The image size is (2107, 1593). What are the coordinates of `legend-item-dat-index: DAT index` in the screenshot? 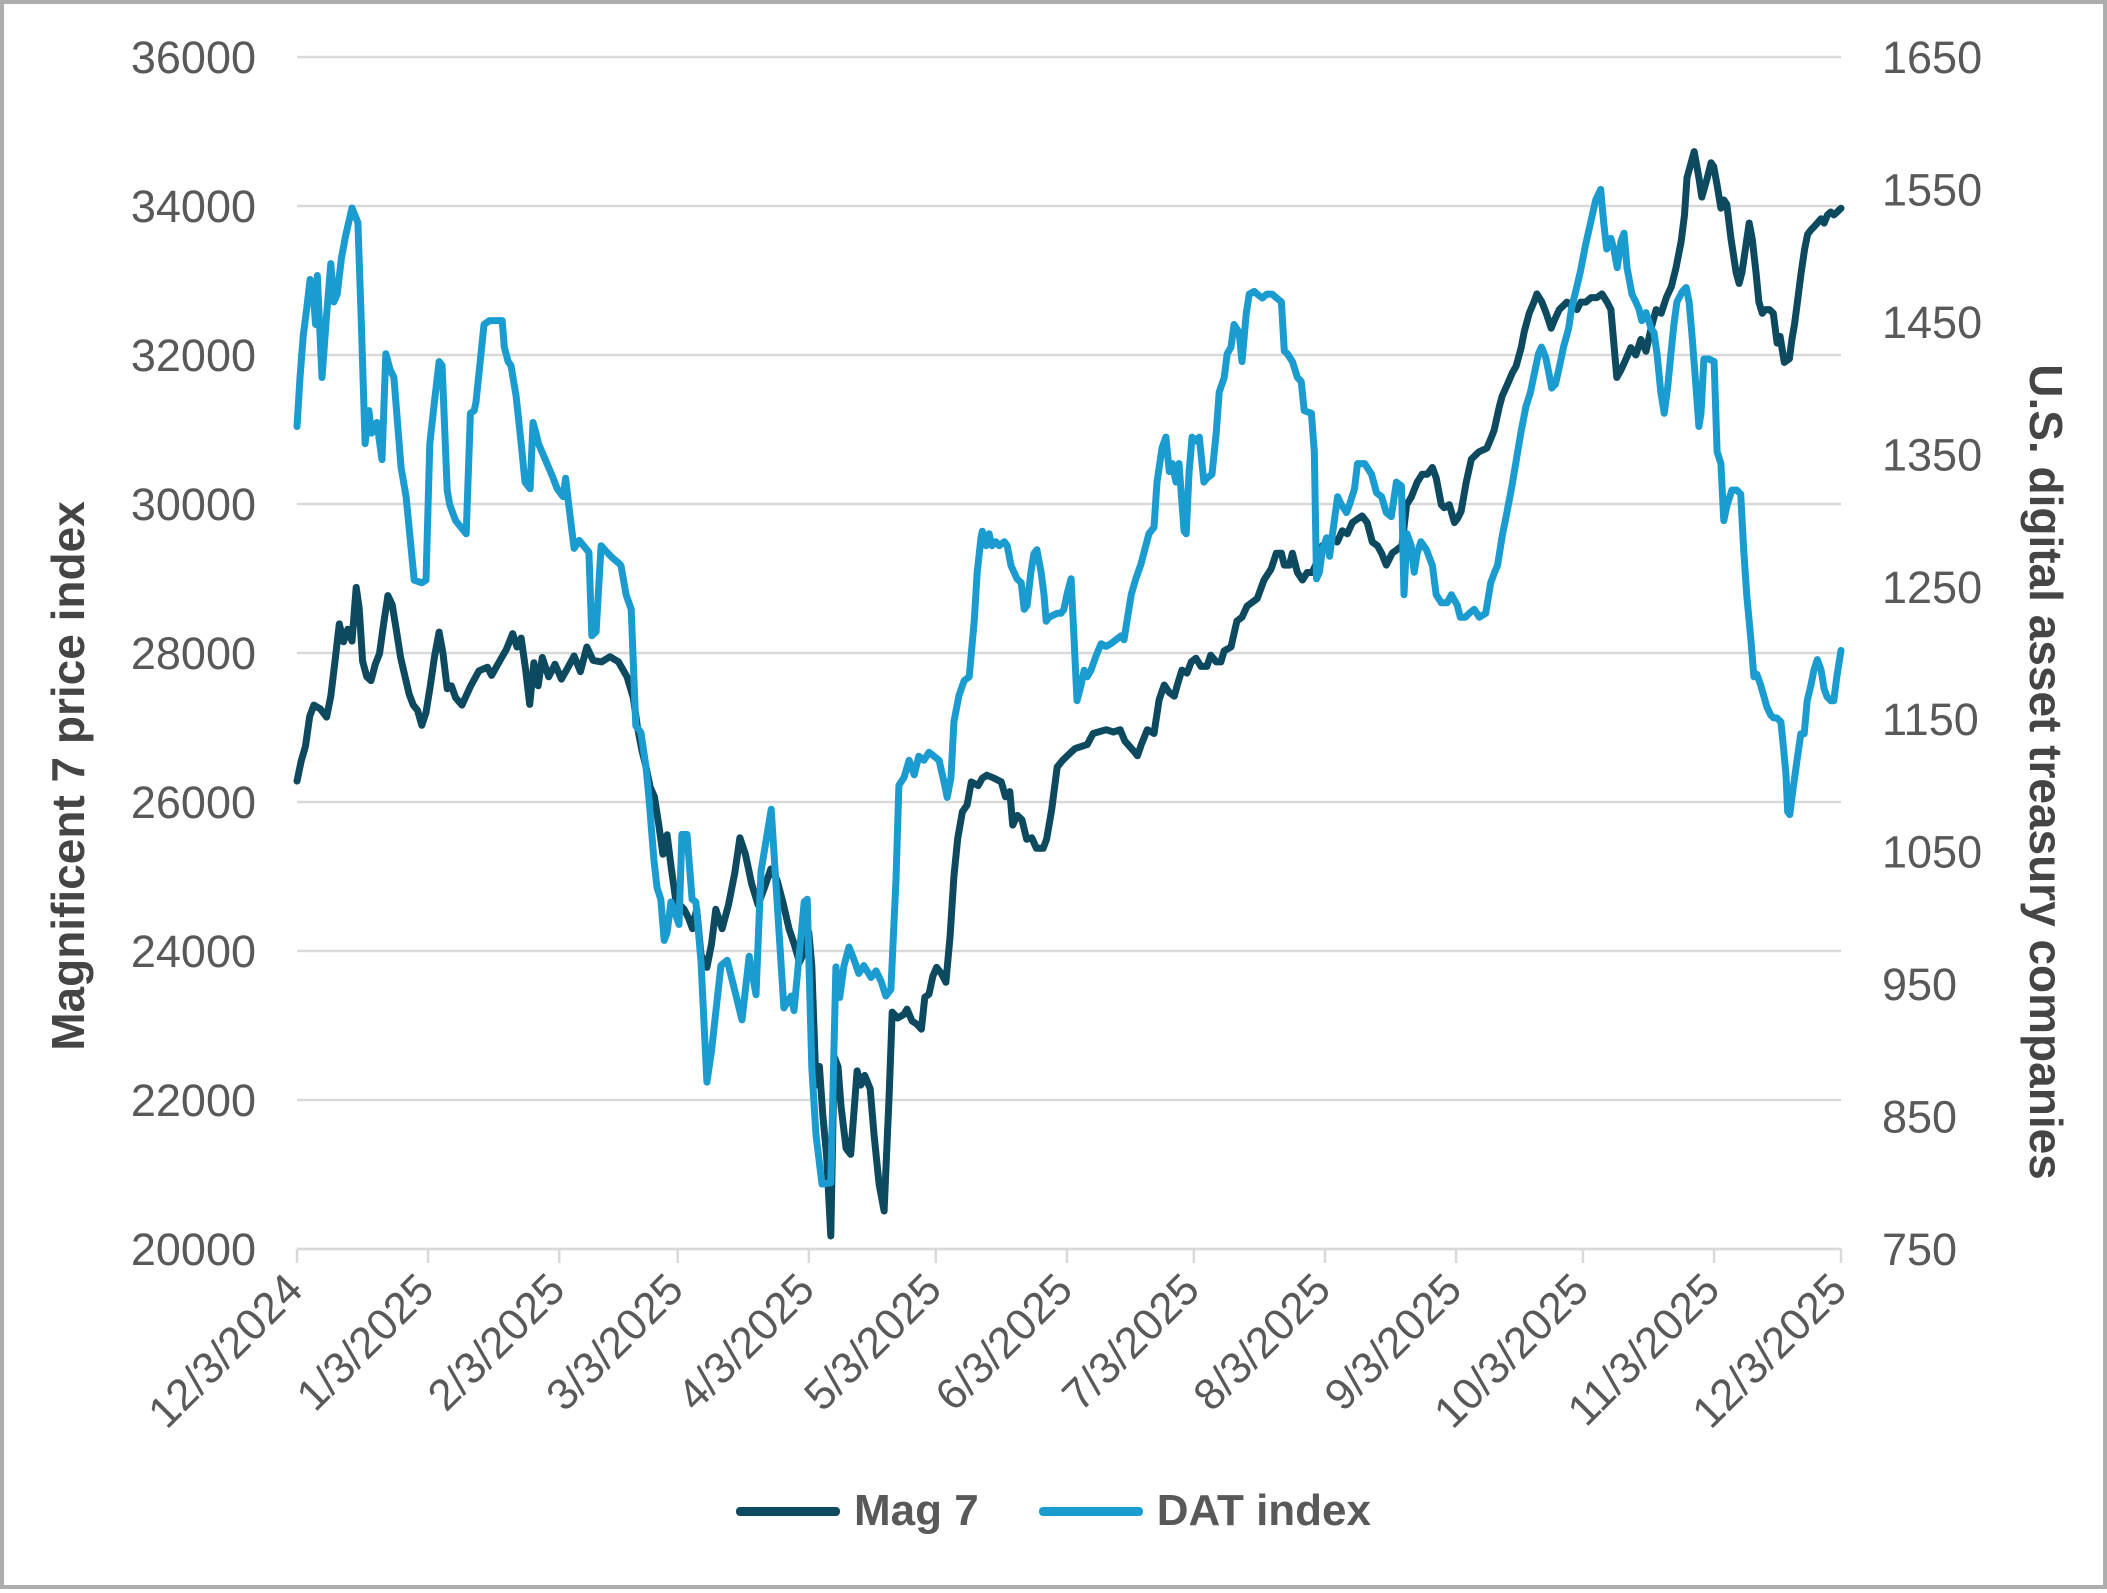 It's located at (1204, 1511).